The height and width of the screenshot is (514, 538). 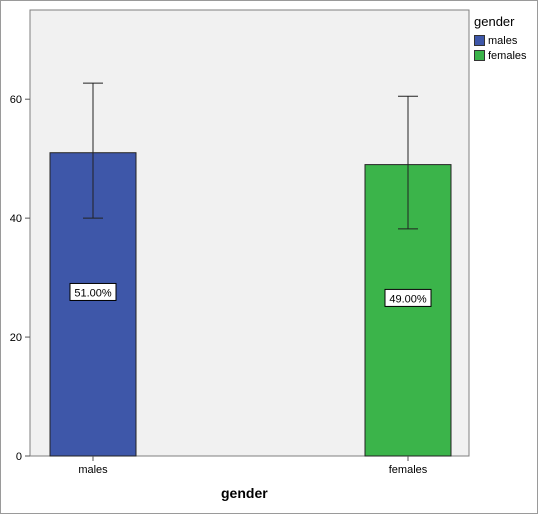 I want to click on legend-title: gender, so click(x=494, y=21).